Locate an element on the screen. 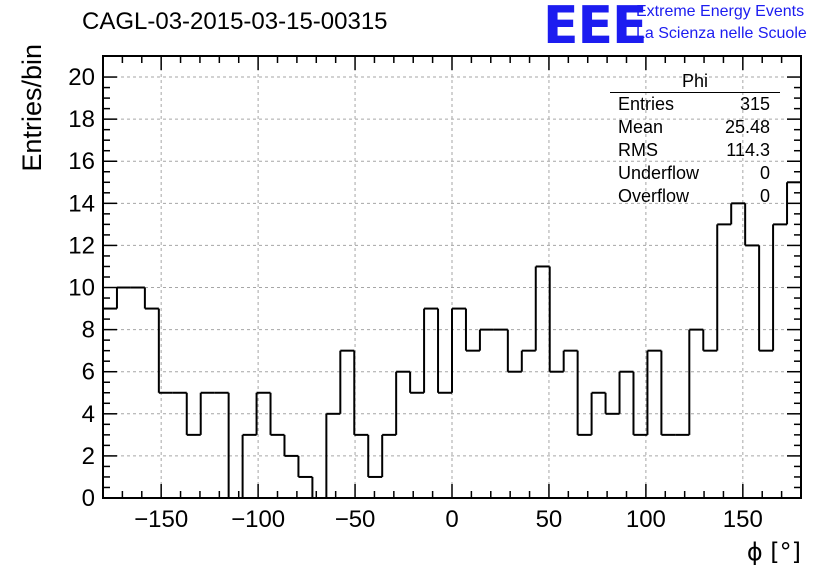  x-tick-label: 150 is located at coordinates (743, 519).